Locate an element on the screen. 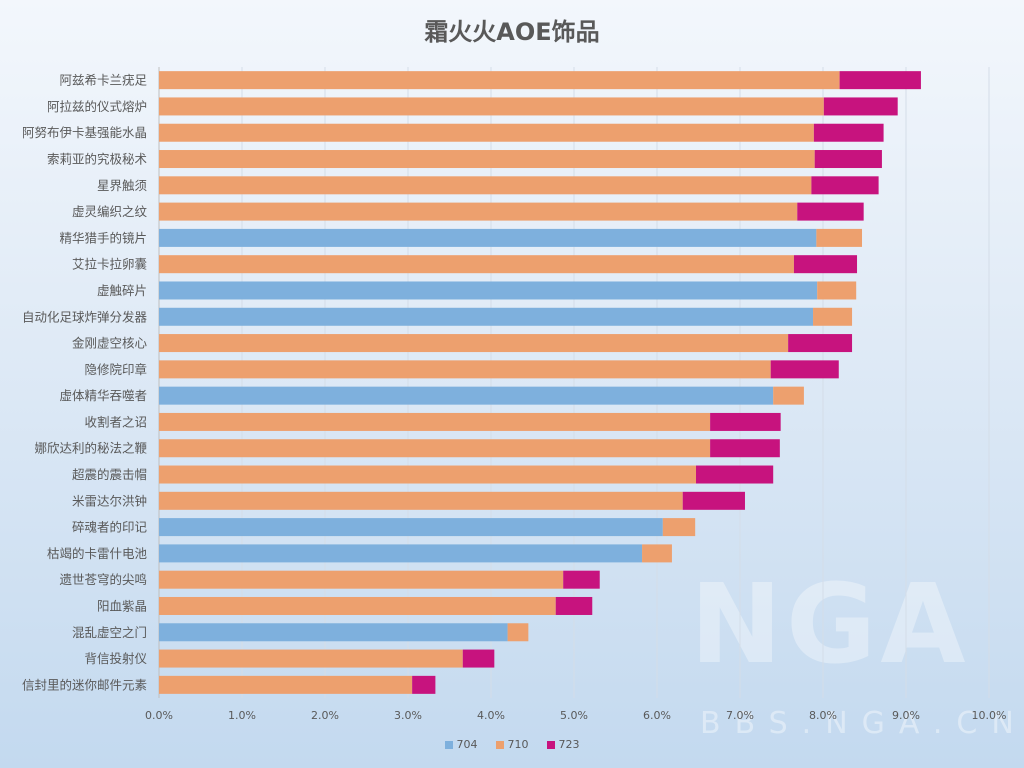 This screenshot has width=1024, height=768. category-label: 隐修院印章 is located at coordinates (115, 369).